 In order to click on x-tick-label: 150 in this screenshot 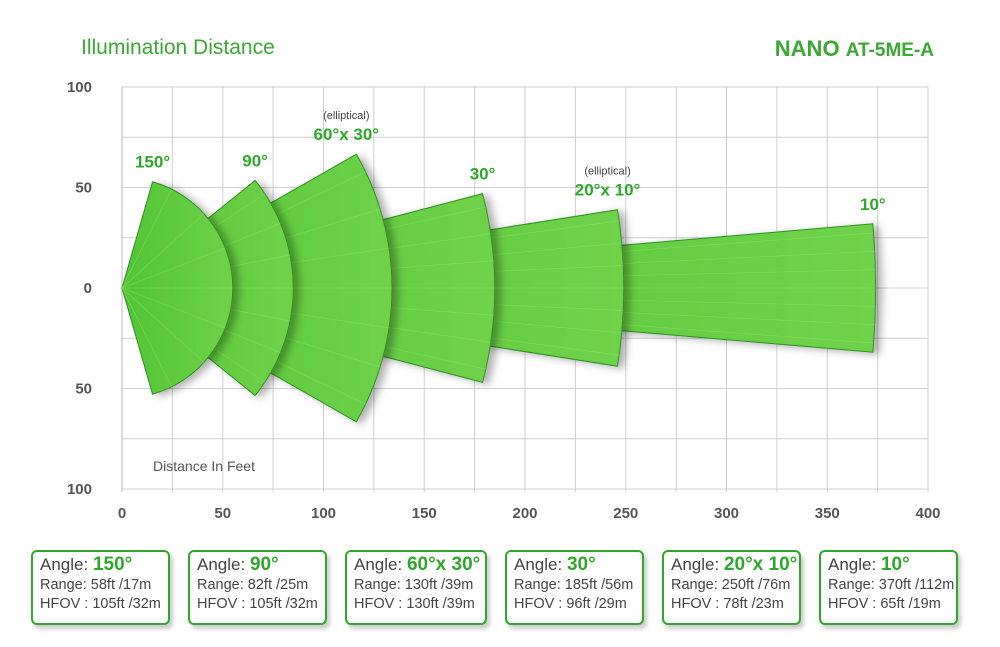, I will do `click(424, 513)`.